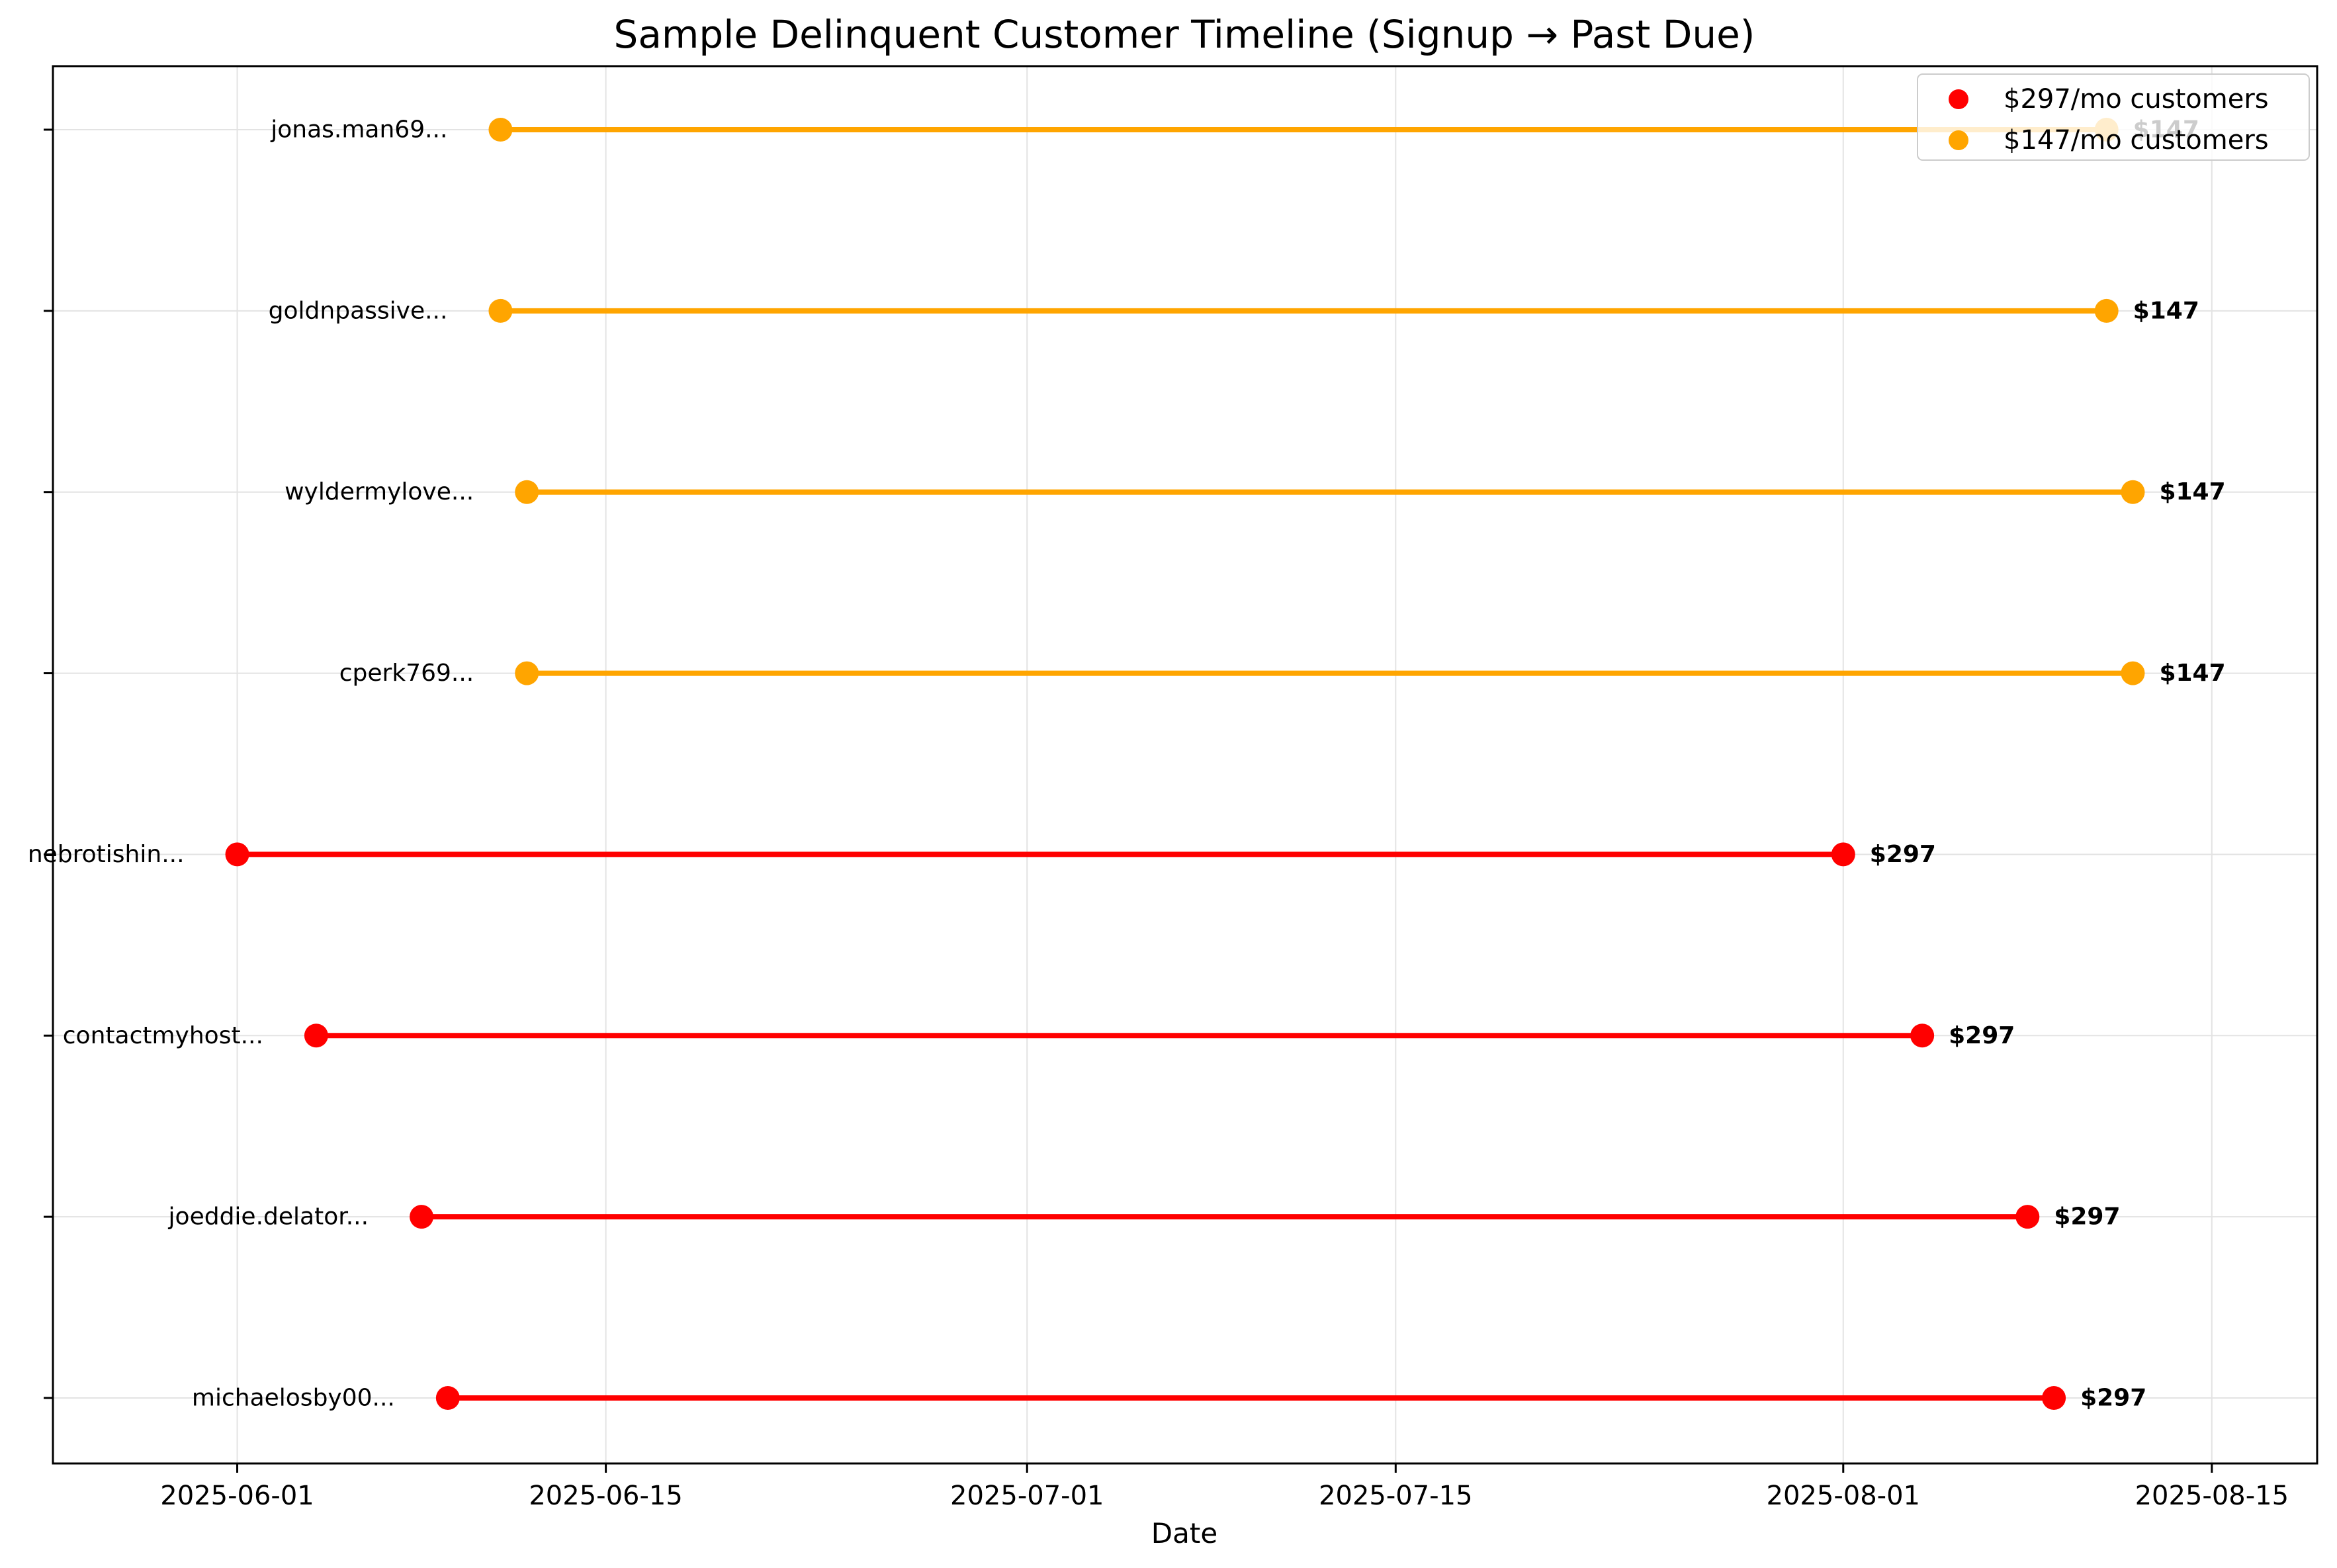 The image size is (2337, 1568). I want to click on legend-entry: $297/mo customers, so click(2136, 99).